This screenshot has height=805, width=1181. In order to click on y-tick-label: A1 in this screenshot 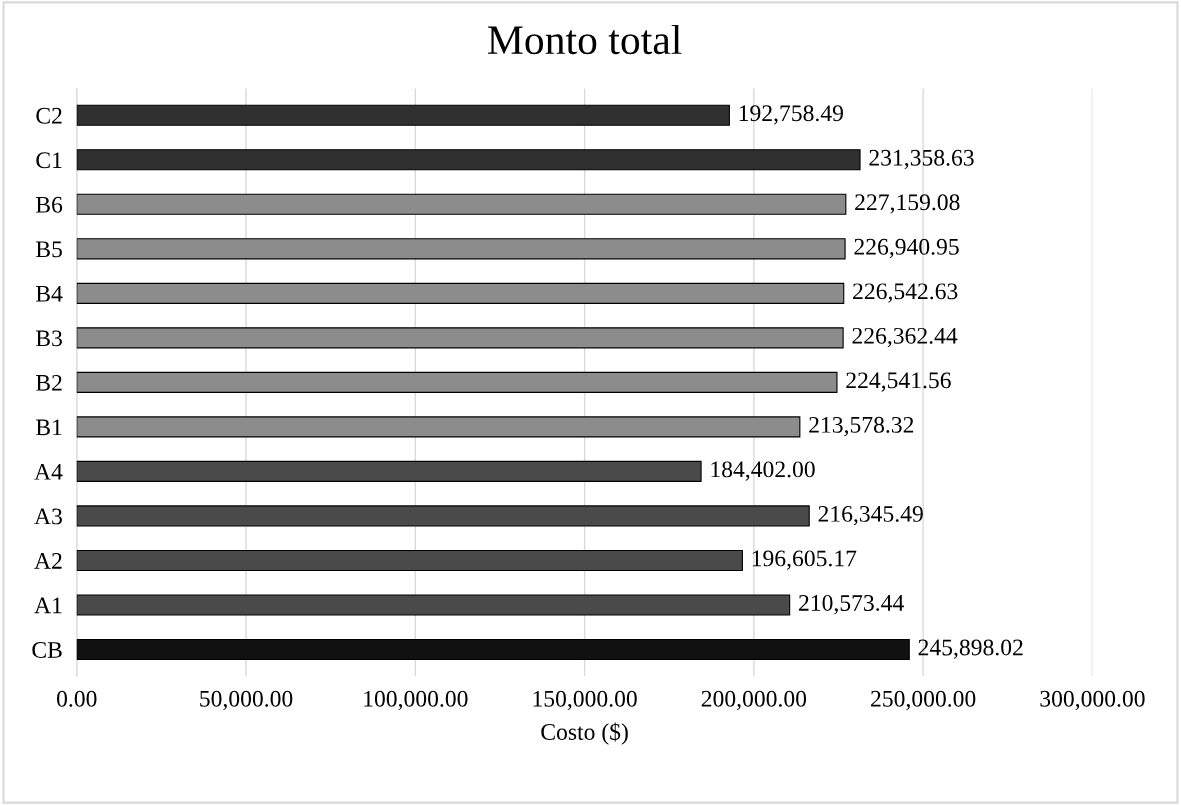, I will do `click(48, 605)`.